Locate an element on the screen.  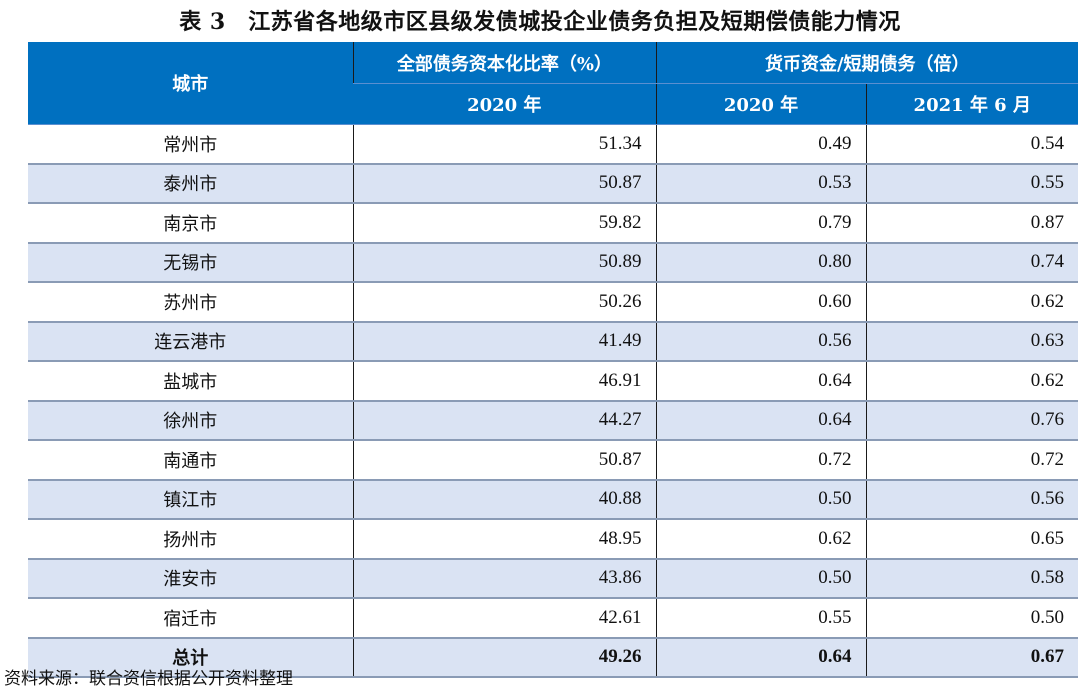
table-row: 扬州市 48.95 0.62 0.65 is located at coordinates (553, 539).